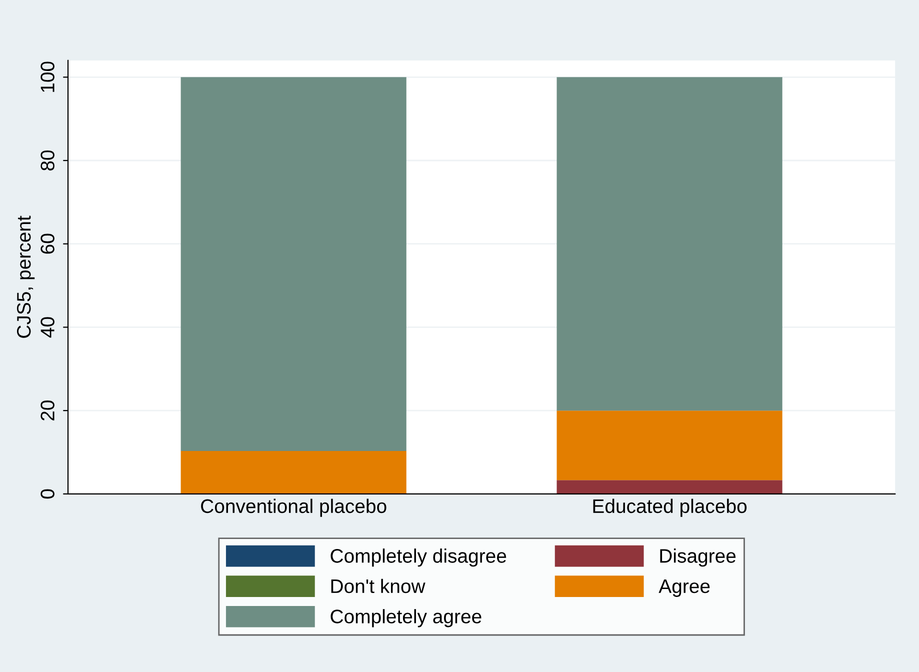 This screenshot has width=919, height=672. Describe the element at coordinates (47, 494) in the screenshot. I see `y-tick-label: 0` at that location.